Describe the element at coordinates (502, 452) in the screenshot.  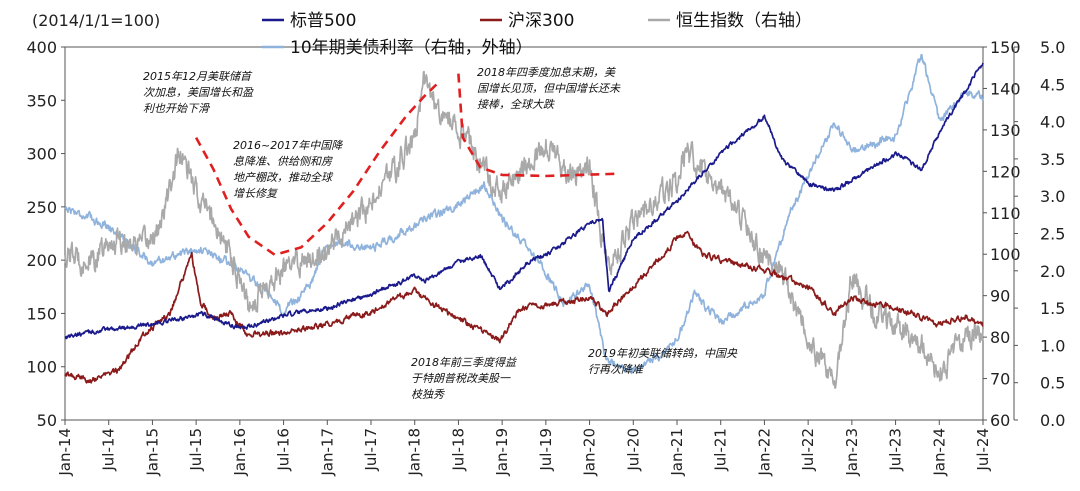
I see `x-tick-label: Jan-19` at that location.